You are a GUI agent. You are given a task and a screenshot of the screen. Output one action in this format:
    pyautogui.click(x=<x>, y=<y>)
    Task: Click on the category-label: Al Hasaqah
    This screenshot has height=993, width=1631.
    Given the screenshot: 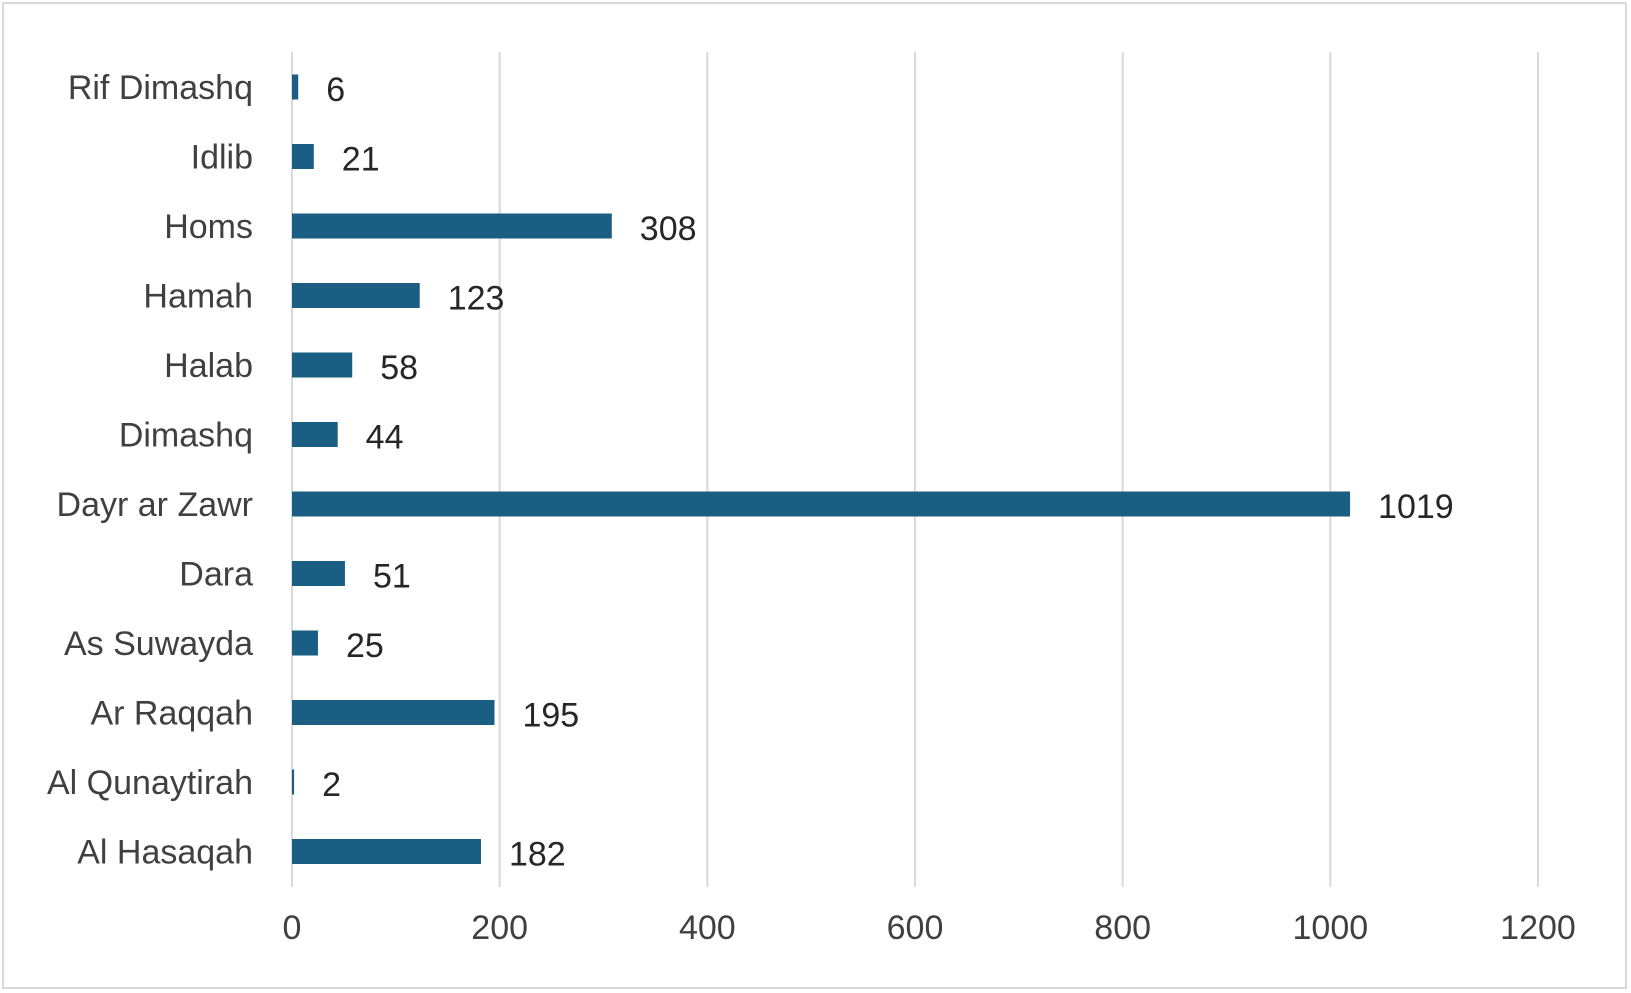 What is the action you would take?
    pyautogui.click(x=165, y=853)
    